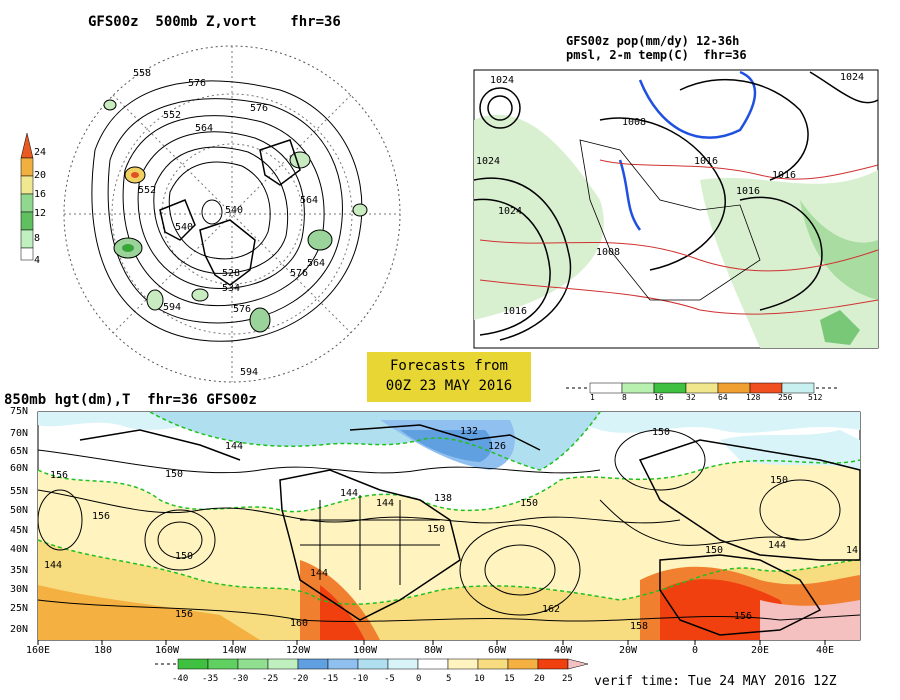  I want to click on contour-label: 160, so click(299, 623).